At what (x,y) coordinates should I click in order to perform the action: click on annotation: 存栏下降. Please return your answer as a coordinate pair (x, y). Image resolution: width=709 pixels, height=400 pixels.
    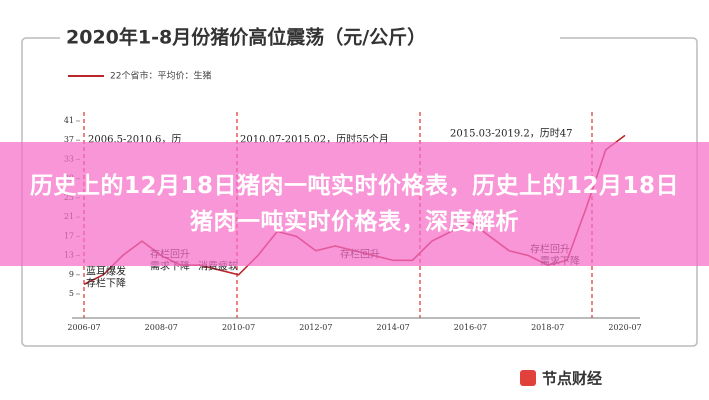
    Looking at the image, I should click on (106, 283).